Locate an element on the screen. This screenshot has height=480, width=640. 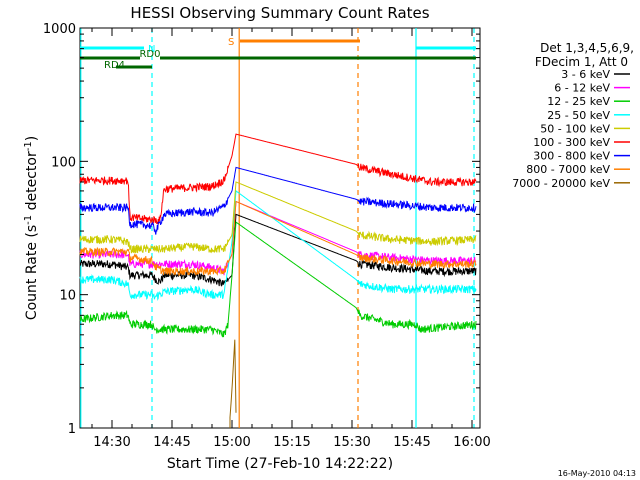
legend-label-5: 100 - 300 keV is located at coordinates (571, 142).